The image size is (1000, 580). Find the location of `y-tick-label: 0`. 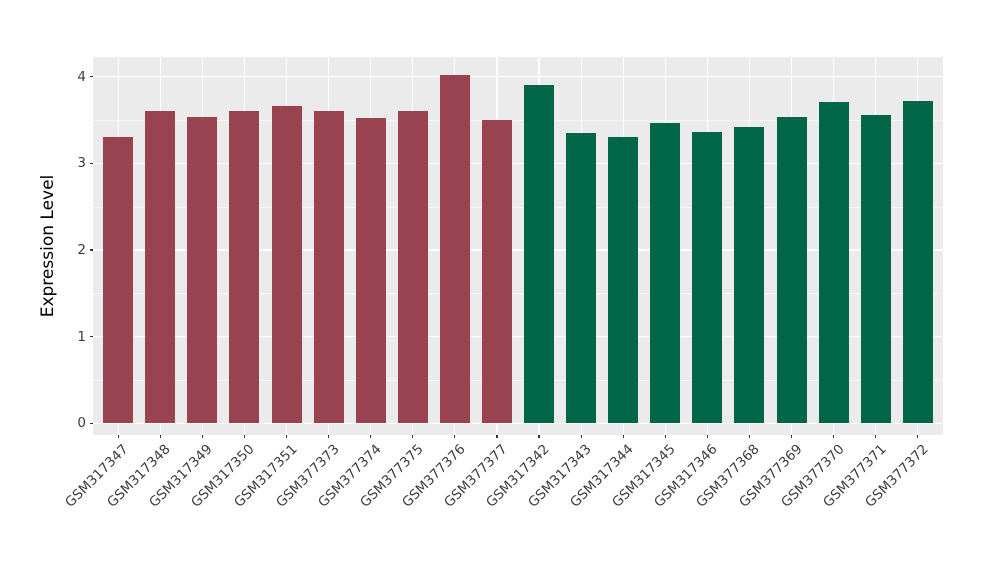

y-tick-label: 0 is located at coordinates (81, 423).